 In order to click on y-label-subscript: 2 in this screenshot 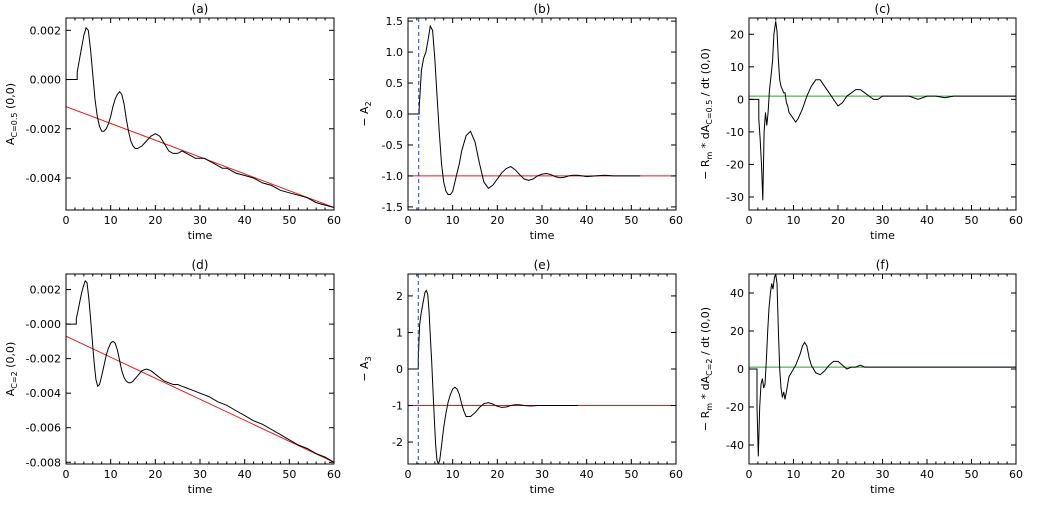, I will do `click(368, 103)`.